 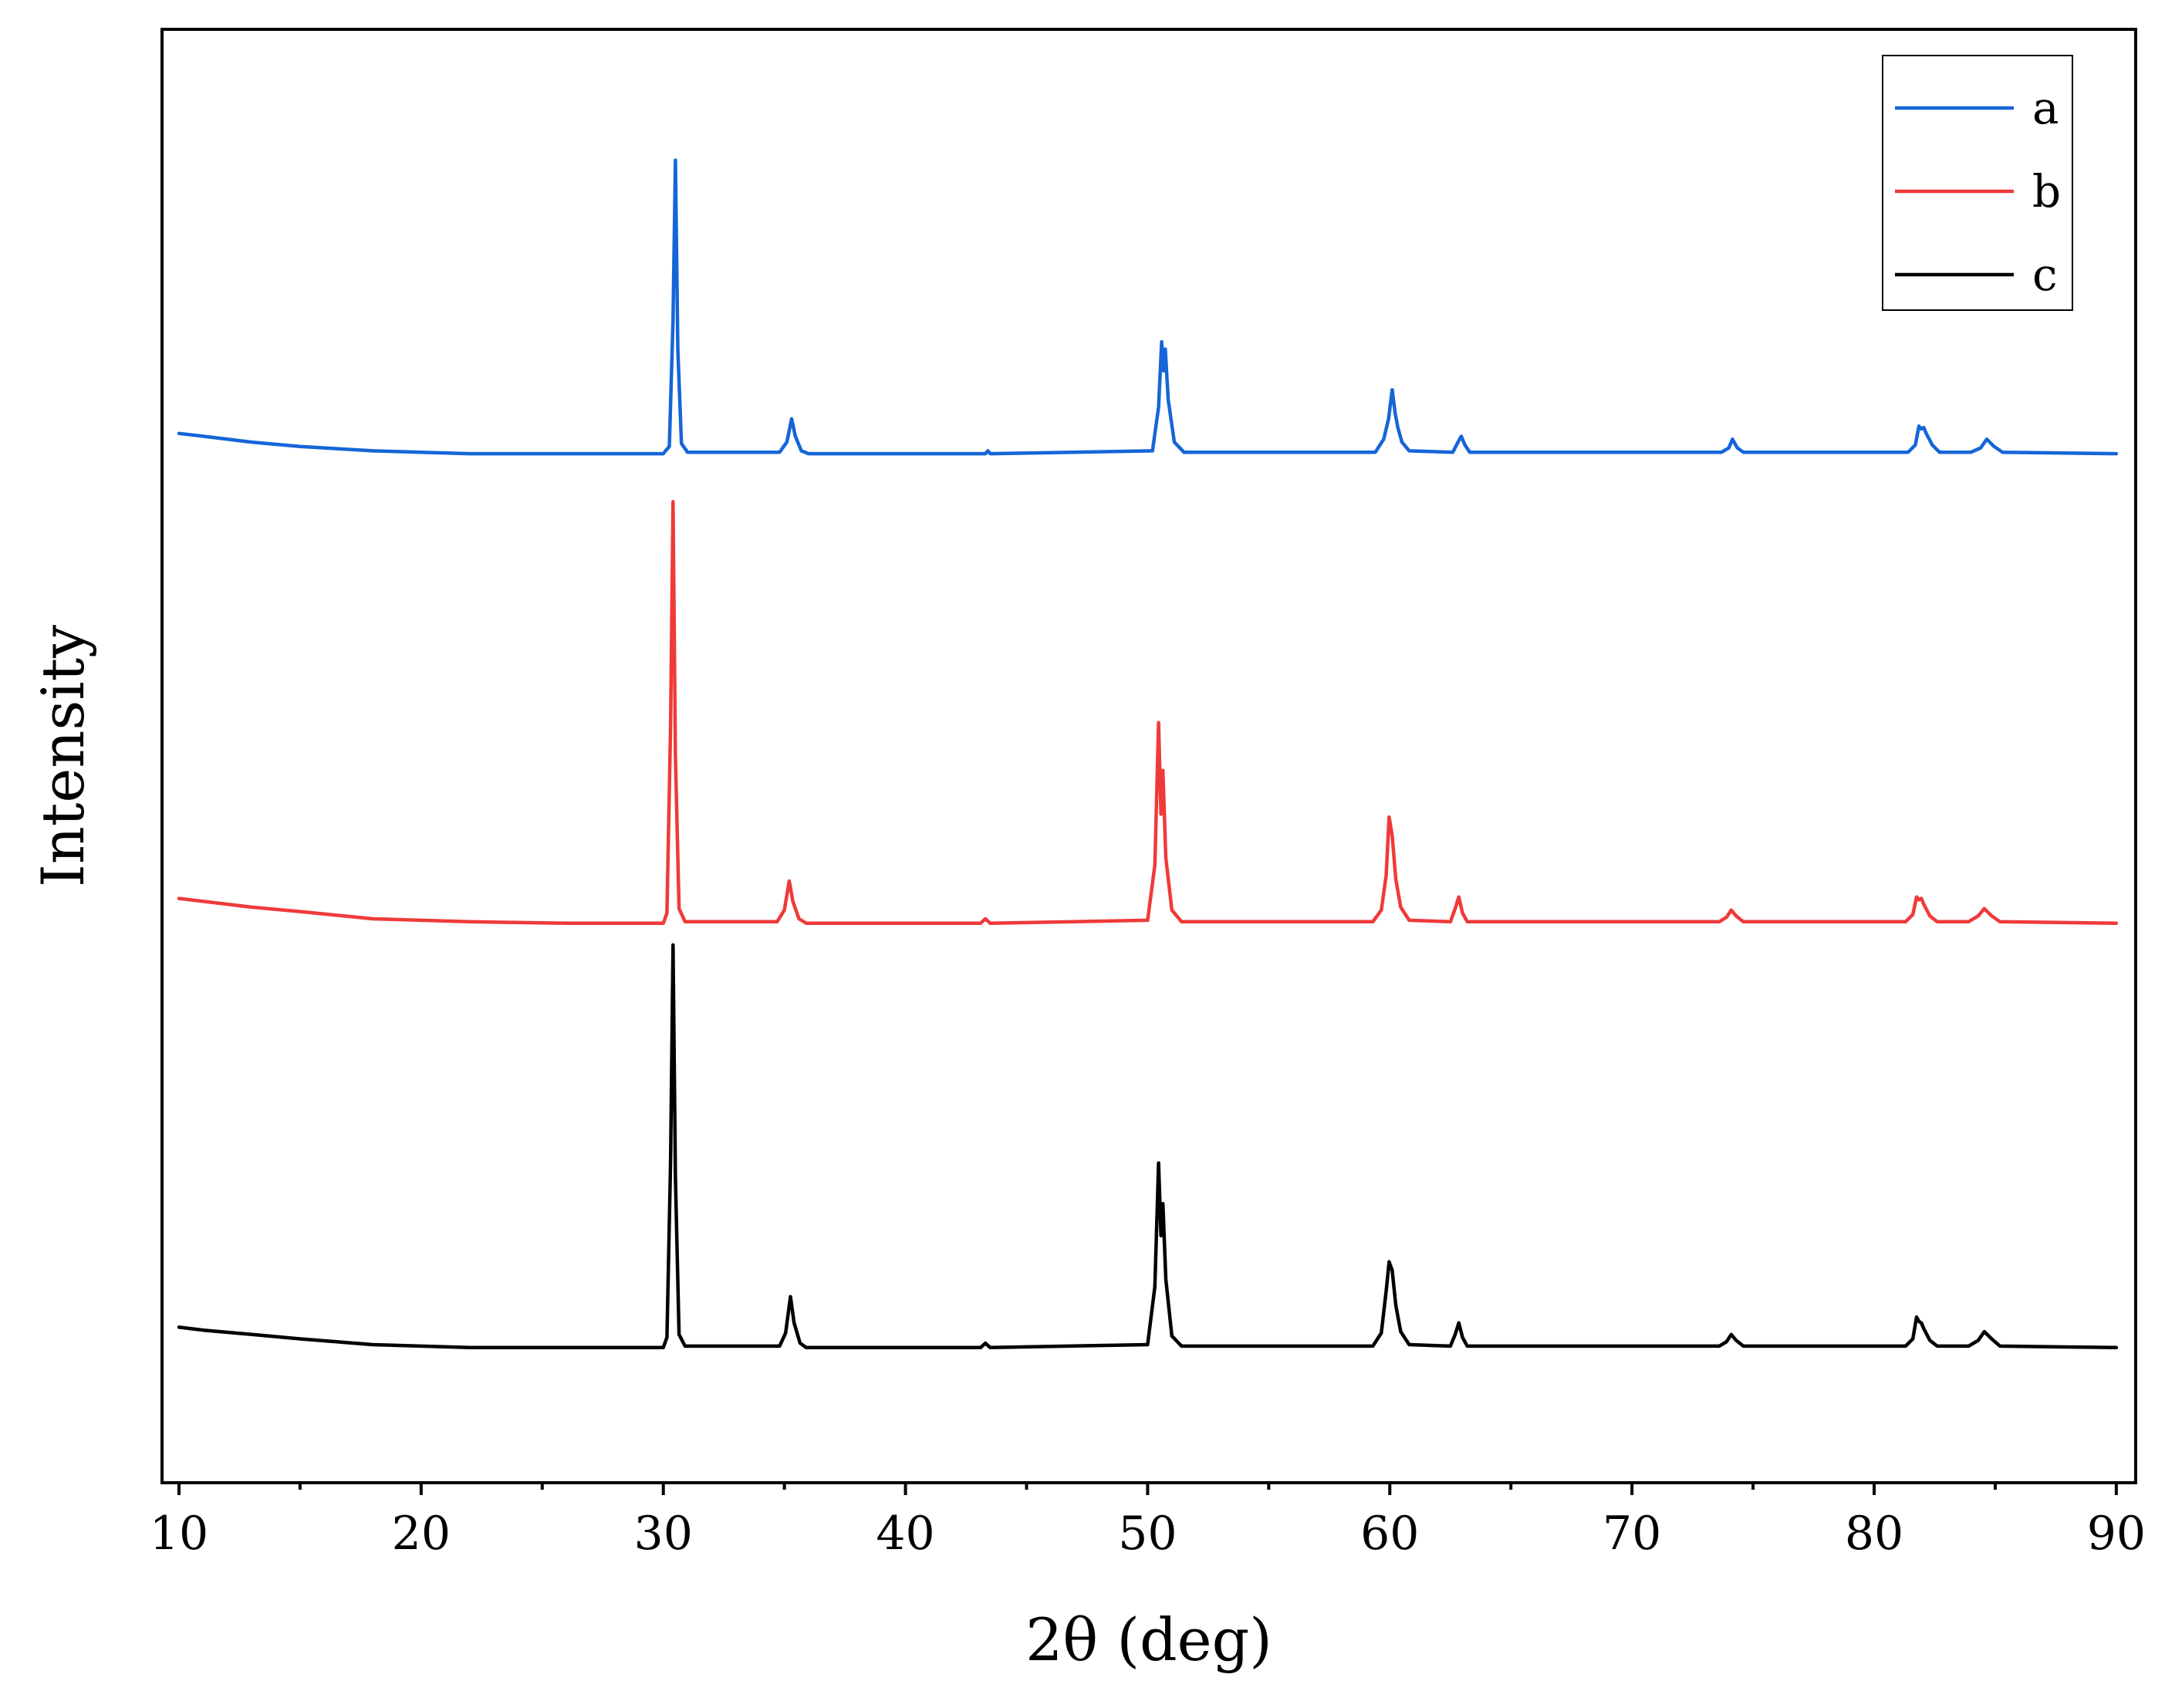 I want to click on legend-box, so click(x=1977, y=183).